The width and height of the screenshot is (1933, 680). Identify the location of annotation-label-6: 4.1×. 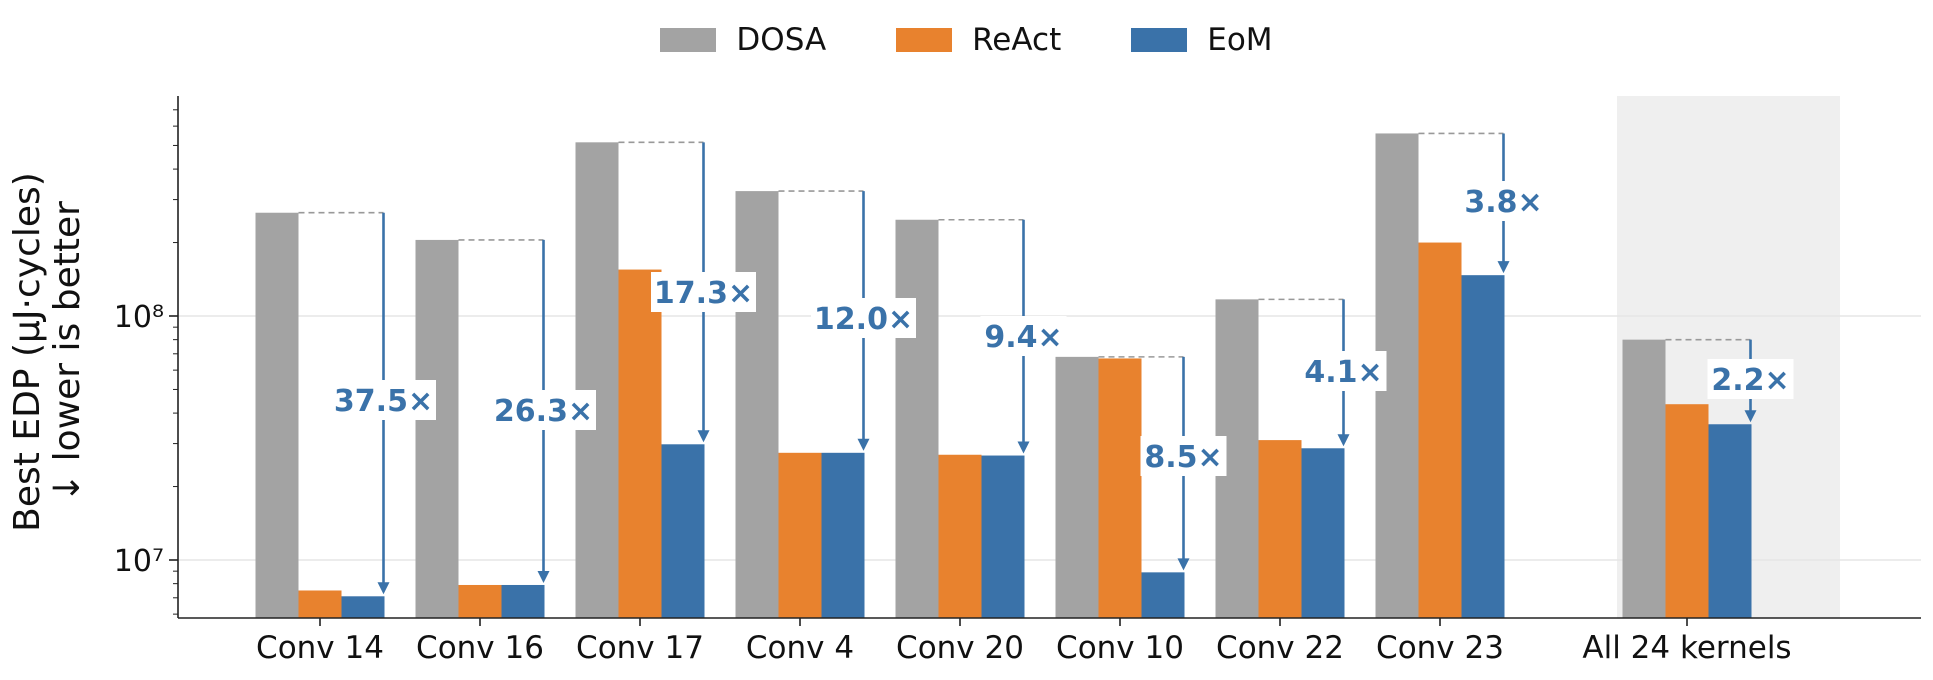
(1343, 372).